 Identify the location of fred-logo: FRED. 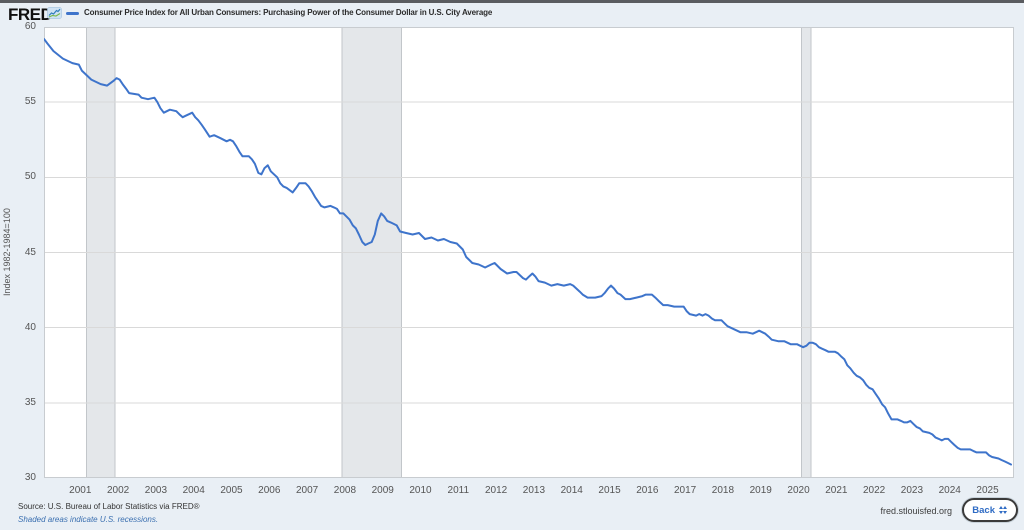
(30, 14).